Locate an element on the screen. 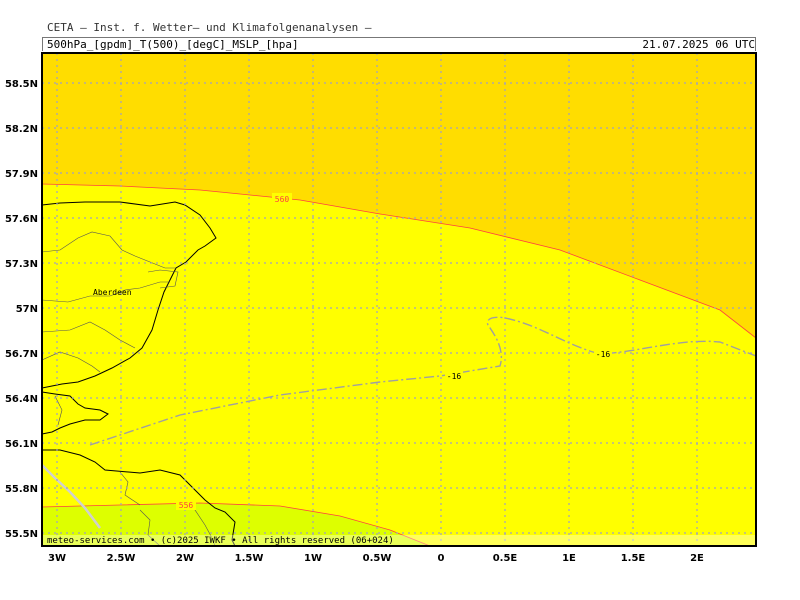 The image size is (800, 600). lon-tick-label: 2W is located at coordinates (185, 558).